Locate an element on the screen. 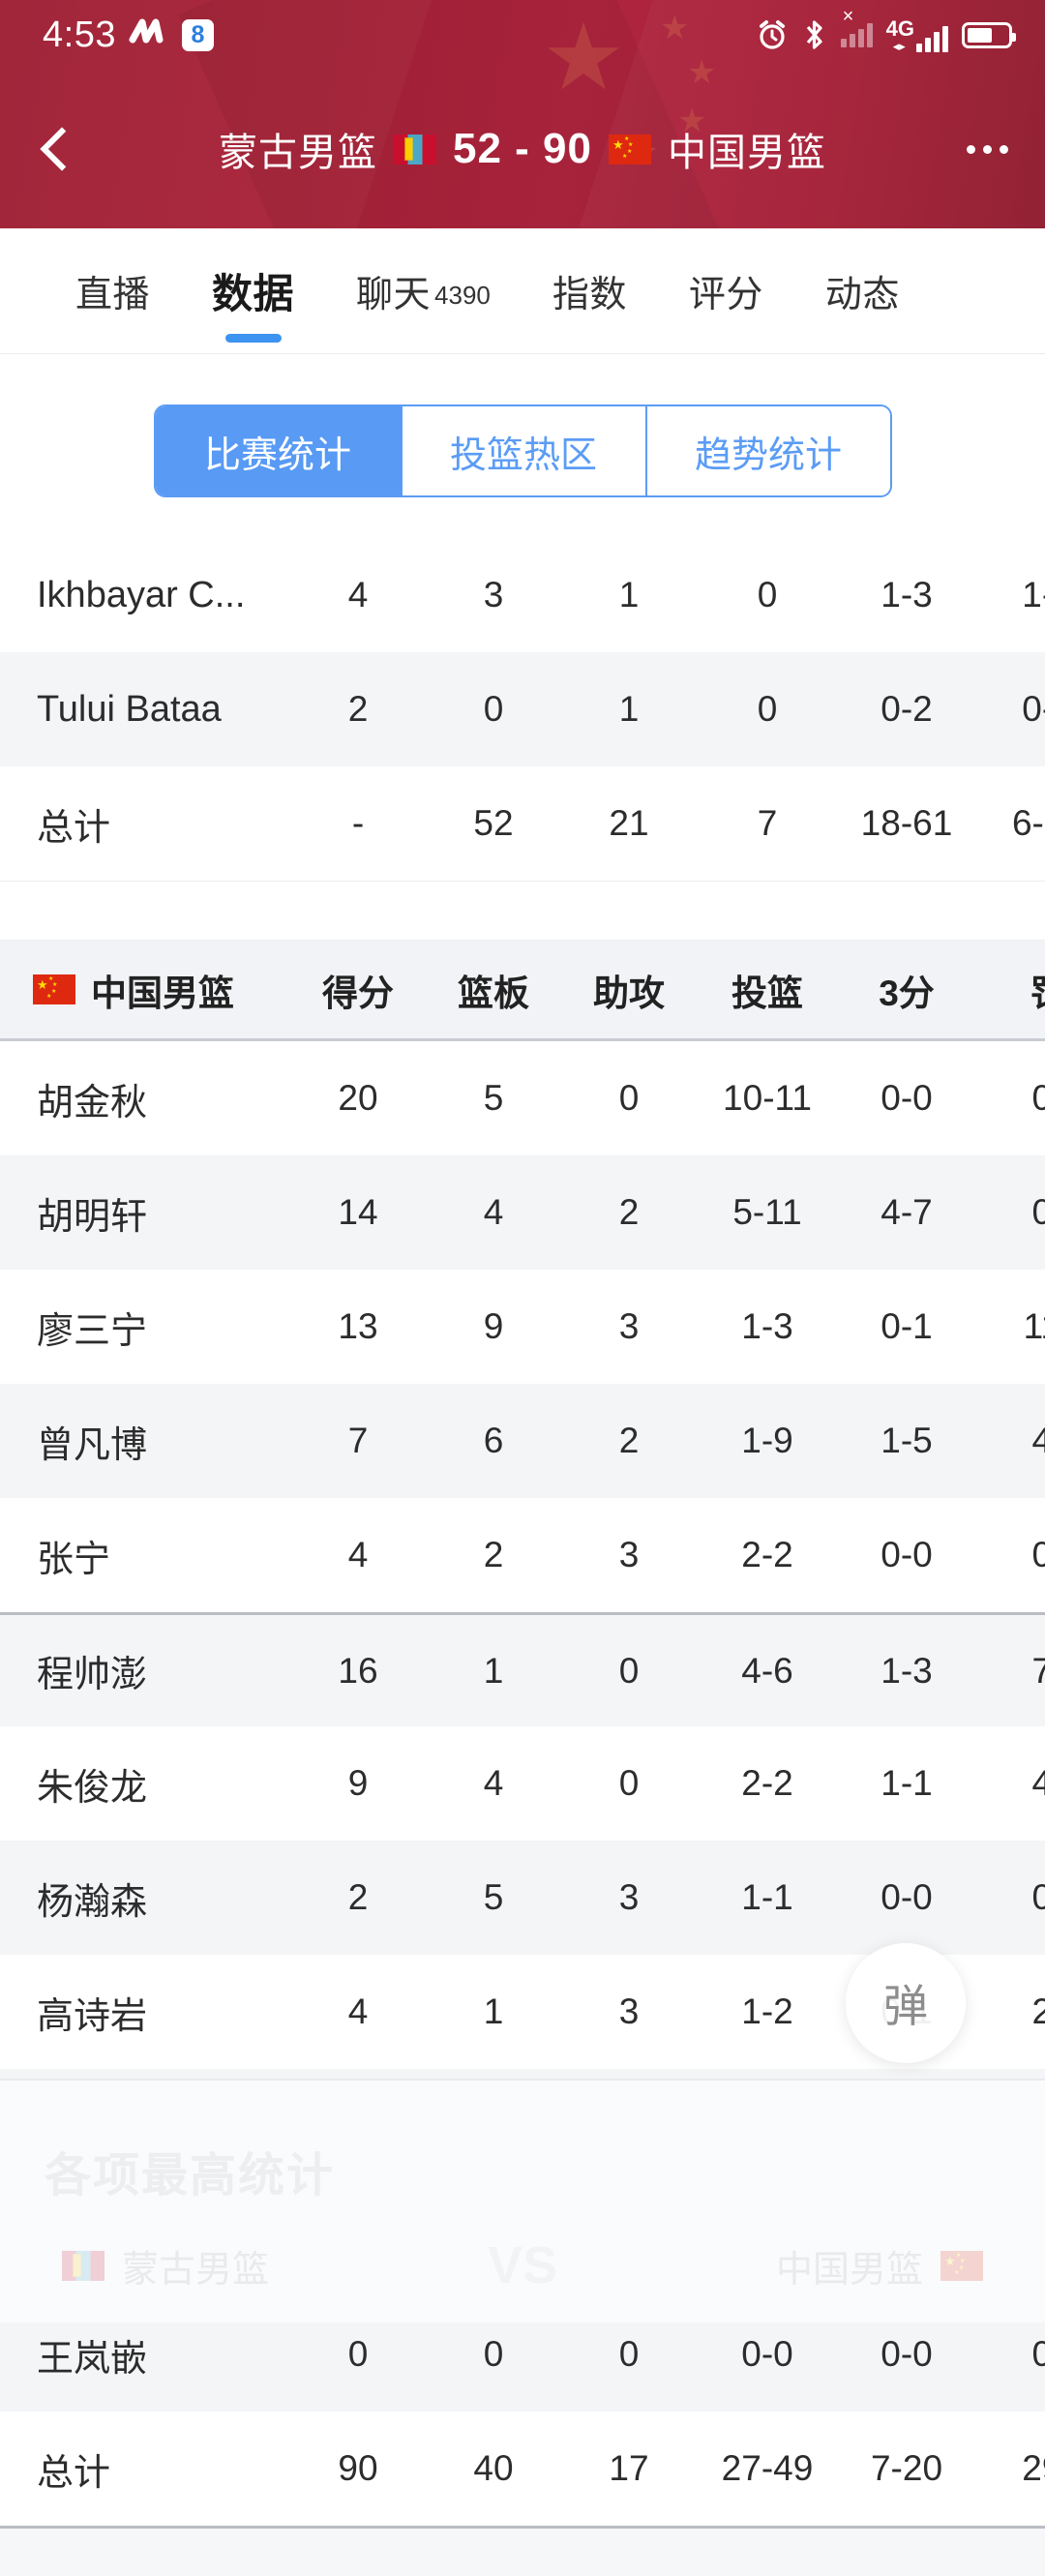 The width and height of the screenshot is (1045, 2576). player-name: 廖三宁 is located at coordinates (92, 1331).